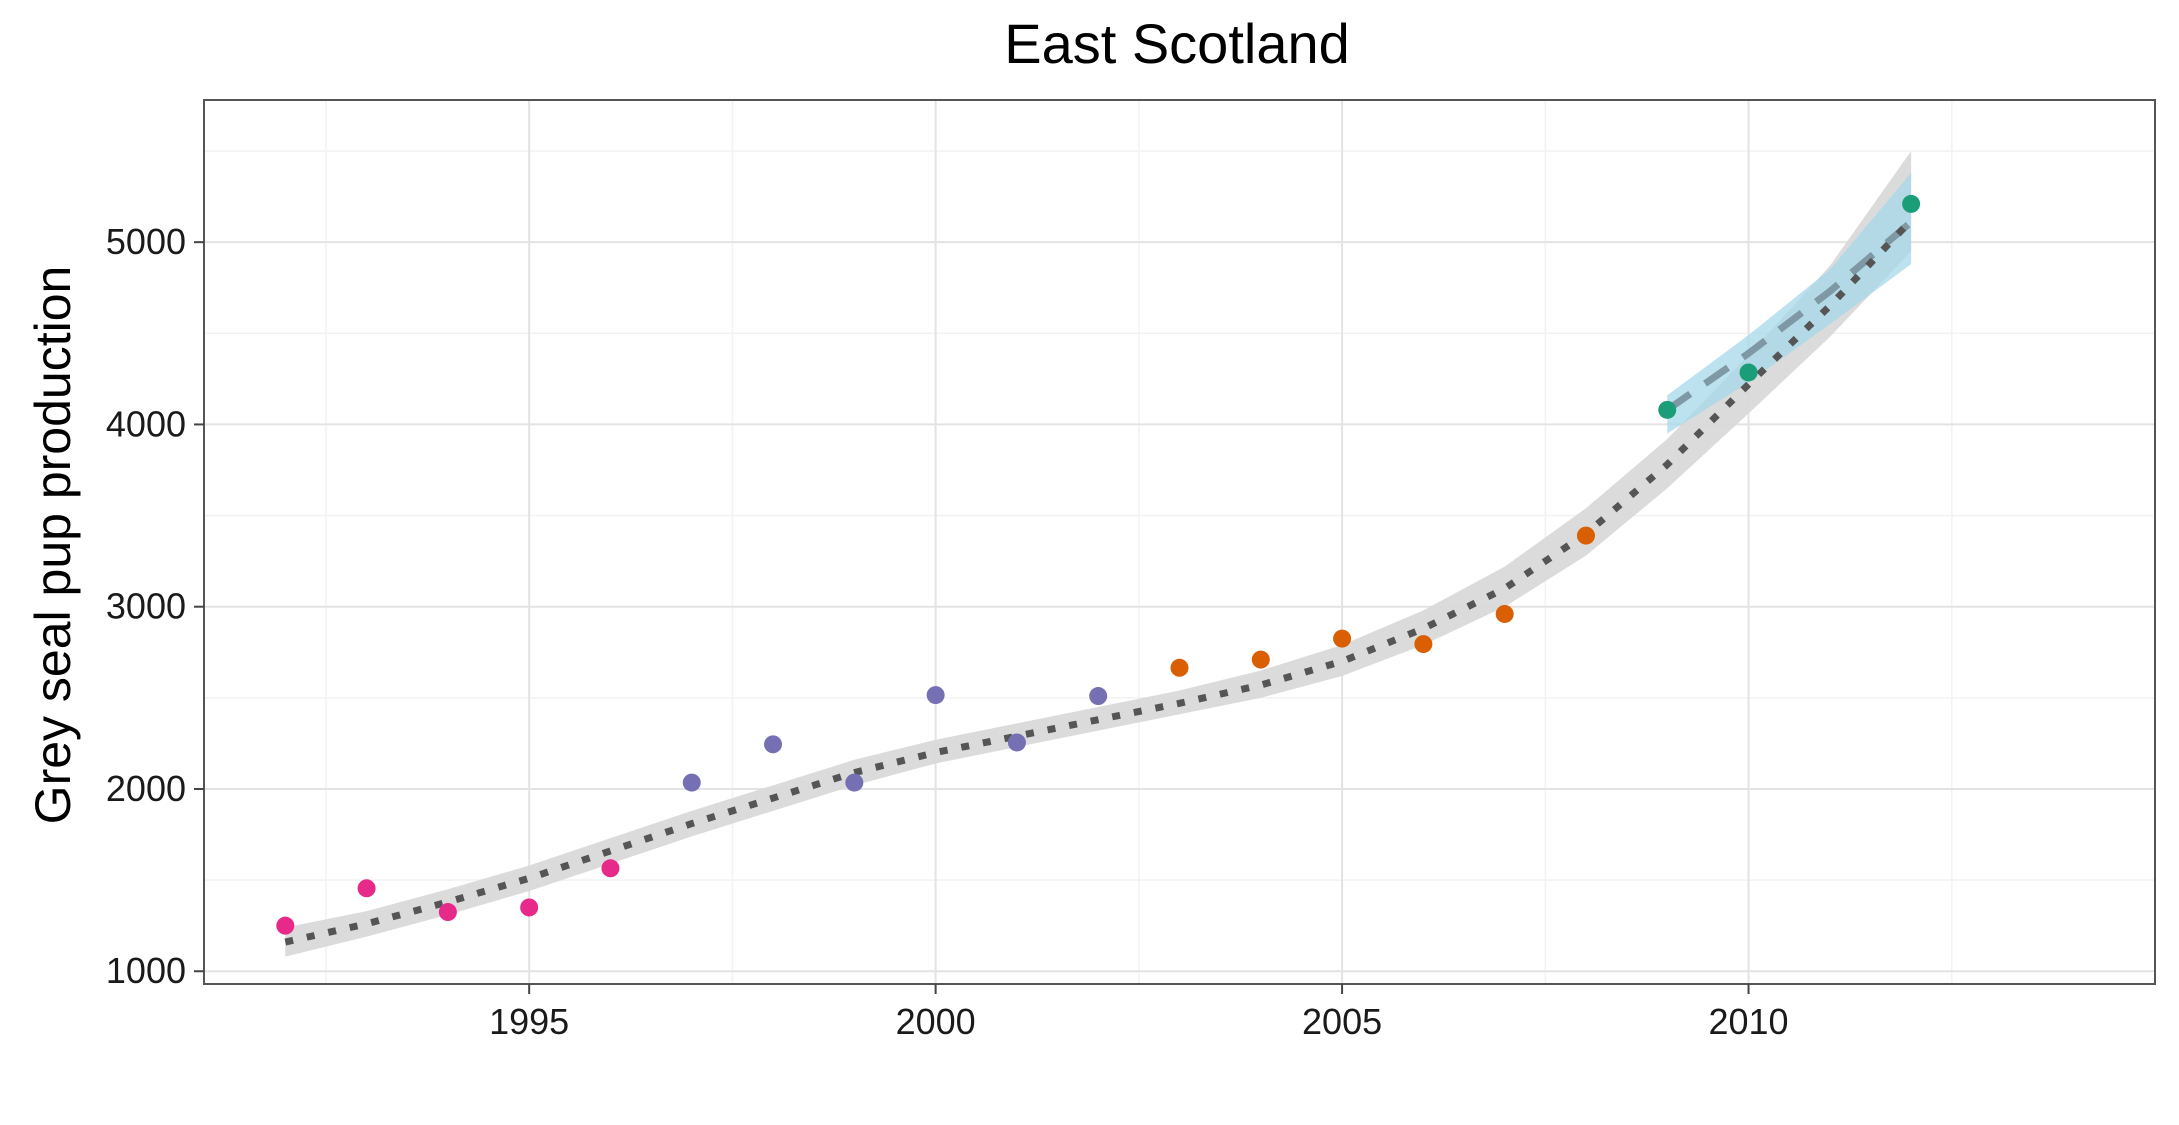 This screenshot has width=2179, height=1125. What do you see at coordinates (1748, 1021) in the screenshot?
I see `x-tick-label: 2010` at bounding box center [1748, 1021].